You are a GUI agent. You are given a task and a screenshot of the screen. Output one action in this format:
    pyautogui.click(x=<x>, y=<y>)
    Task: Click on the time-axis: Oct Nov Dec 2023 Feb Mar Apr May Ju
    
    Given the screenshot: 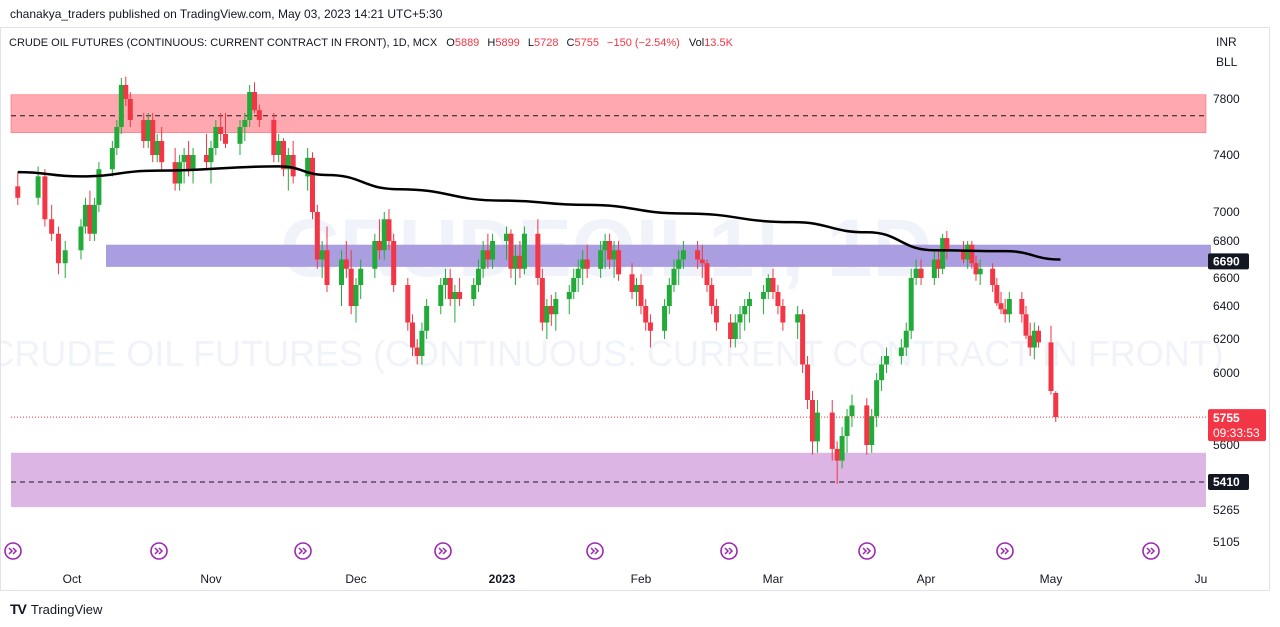 What is the action you would take?
    pyautogui.click(x=635, y=579)
    